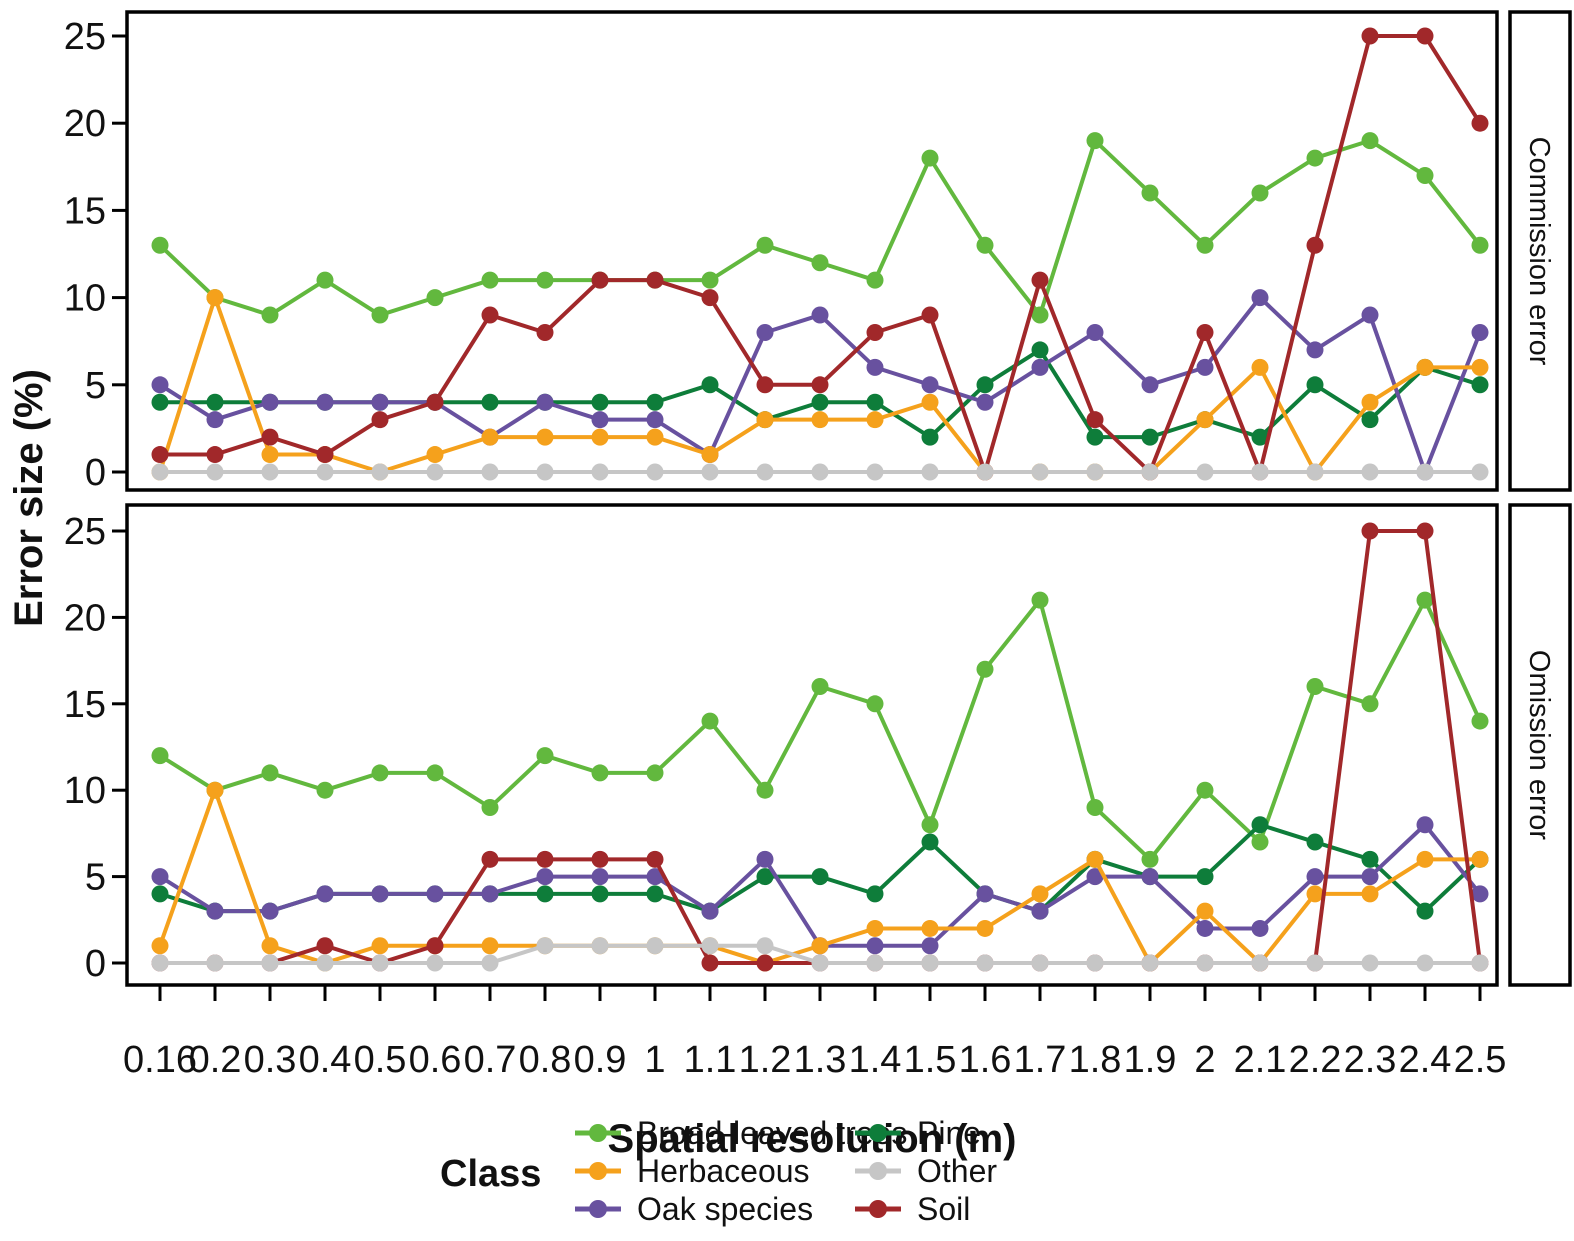  Describe the element at coordinates (875, 1060) in the screenshot. I see `x-tick-label: 1.4` at that location.